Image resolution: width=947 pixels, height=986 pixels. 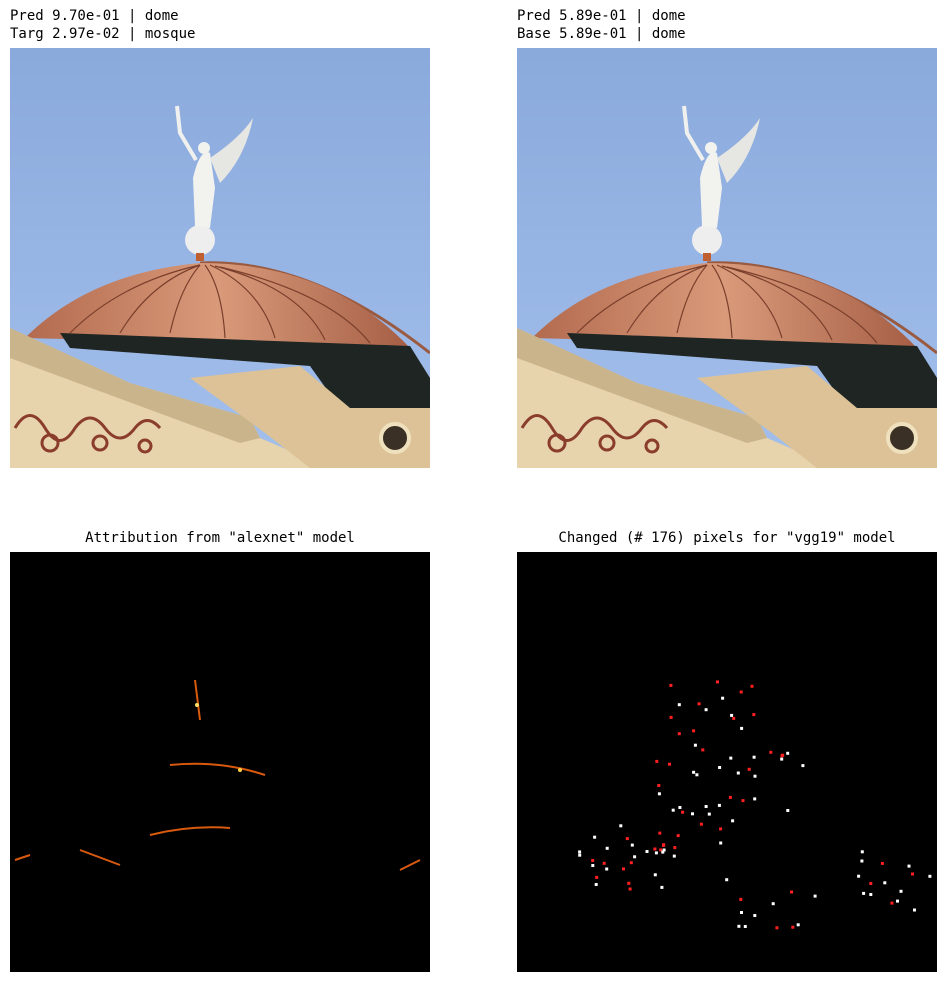 I want to click on panel-title: Pred 5.89e-01 | dome, so click(x=601, y=16).